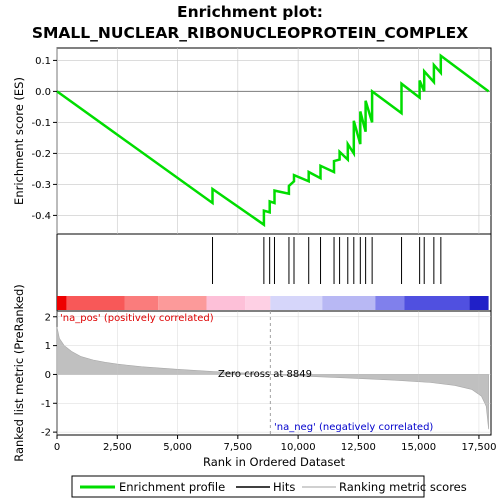 The image size is (500, 500). What do you see at coordinates (48, 346) in the screenshot?
I see `metric-ytick-label-1: 1` at bounding box center [48, 346].